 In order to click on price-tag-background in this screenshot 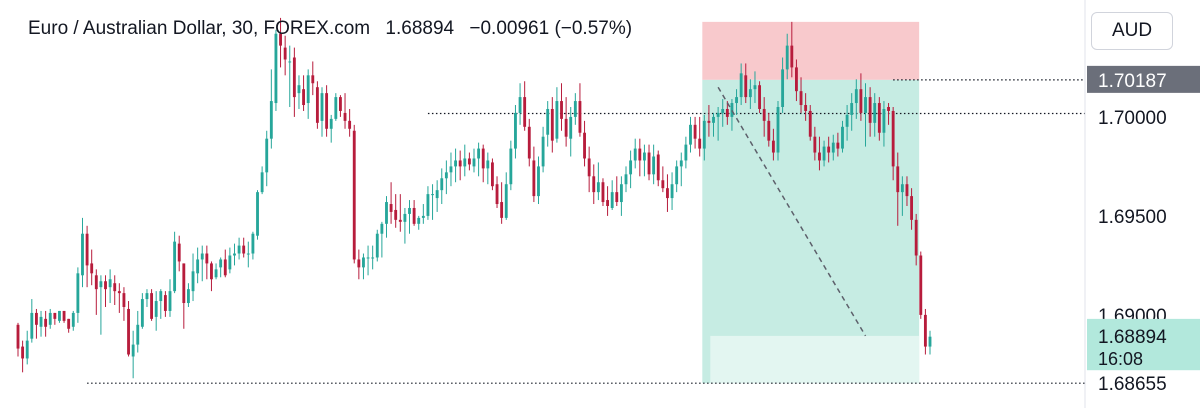, I will do `click(1143, 79)`.